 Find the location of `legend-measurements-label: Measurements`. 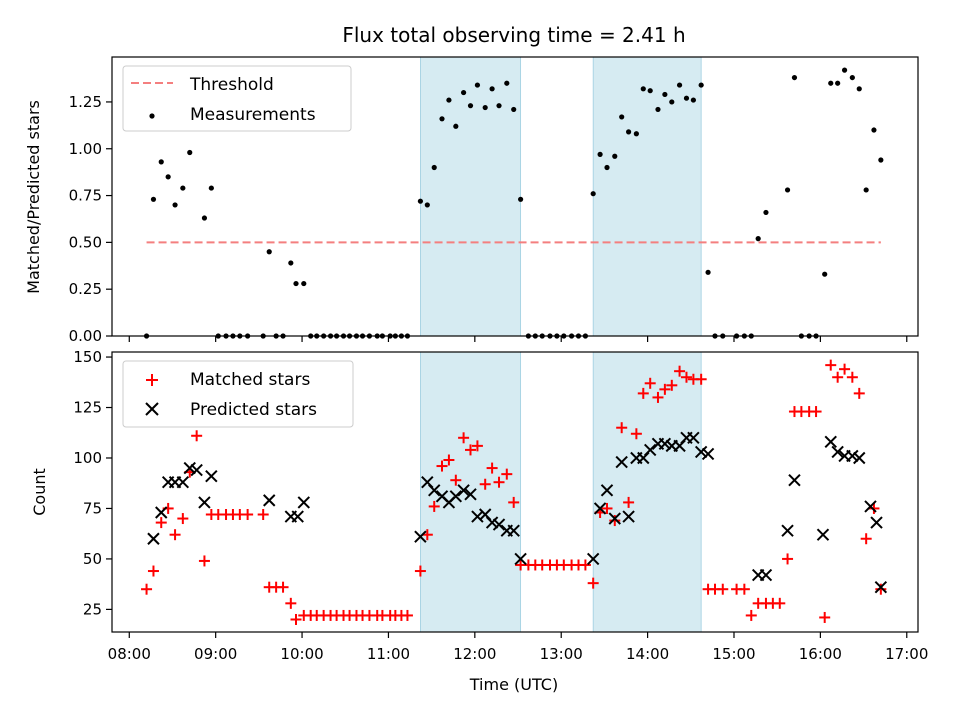

legend-measurements-label: Measurements is located at coordinates (253, 115).